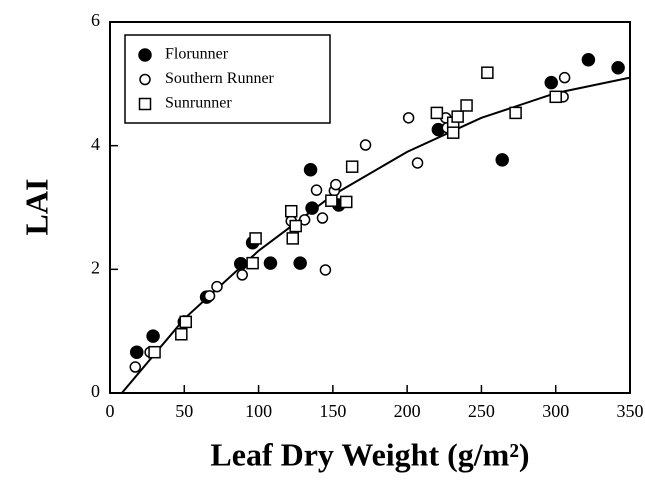  I want to click on x-tick-label: 300, so click(555, 411).